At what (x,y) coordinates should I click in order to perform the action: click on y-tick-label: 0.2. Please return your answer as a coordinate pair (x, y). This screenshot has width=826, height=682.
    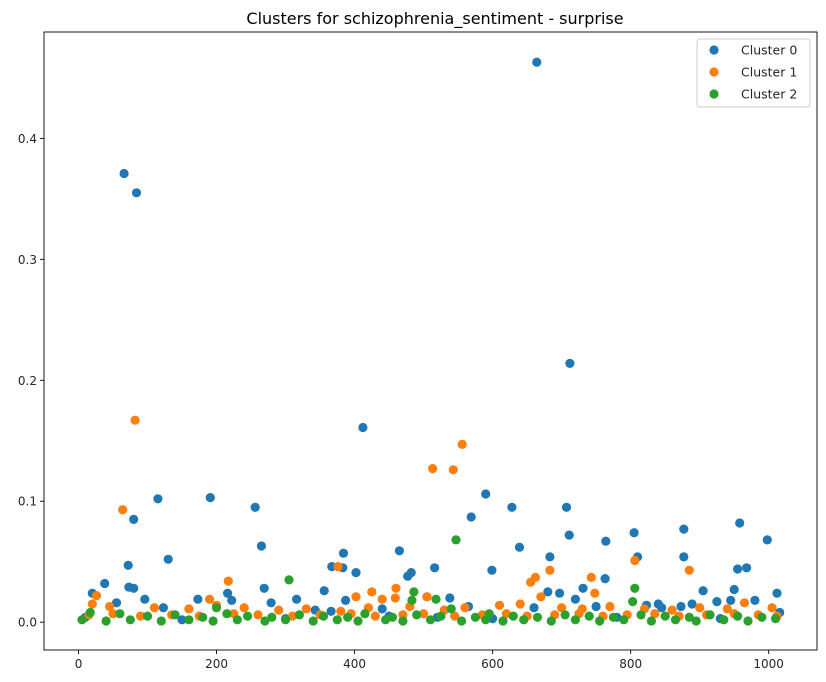
    Looking at the image, I should click on (27, 381).